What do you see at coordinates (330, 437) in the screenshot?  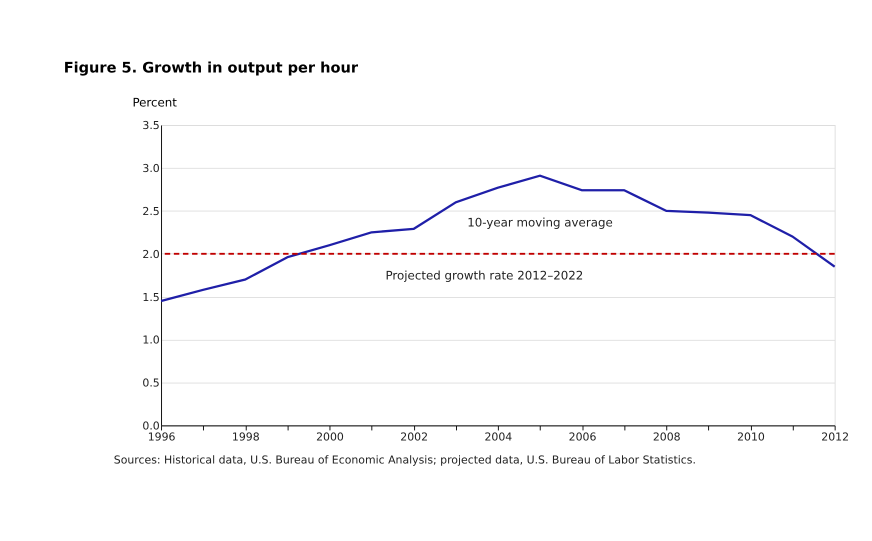 I see `x-tick-label: 2000` at bounding box center [330, 437].